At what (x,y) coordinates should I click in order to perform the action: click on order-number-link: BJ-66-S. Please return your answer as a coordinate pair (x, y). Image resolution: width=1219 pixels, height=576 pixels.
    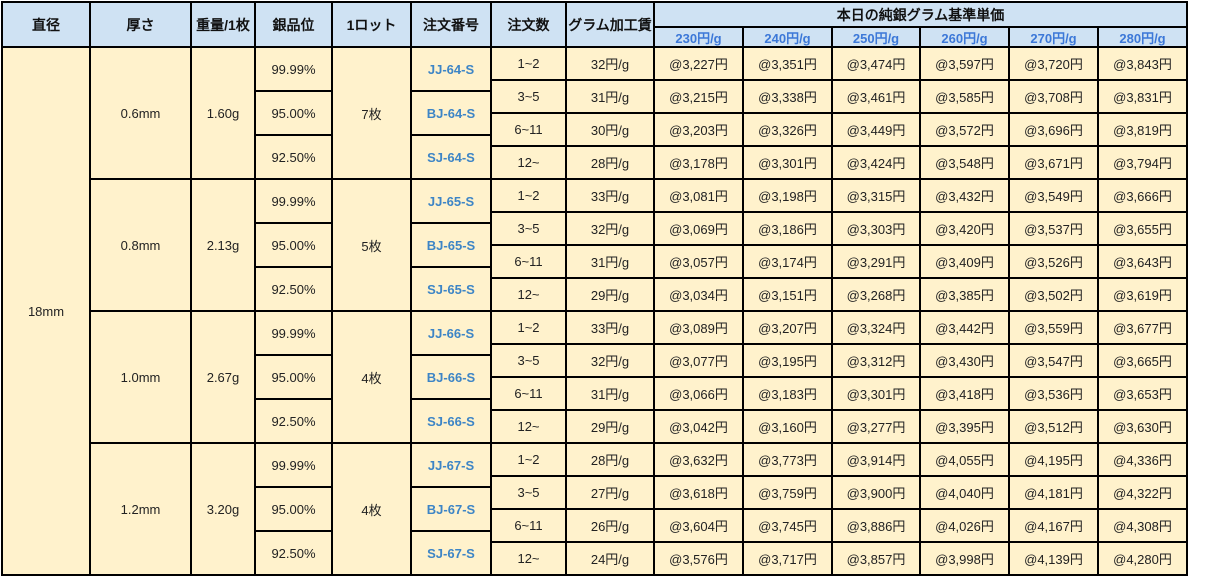
    Looking at the image, I should click on (451, 377).